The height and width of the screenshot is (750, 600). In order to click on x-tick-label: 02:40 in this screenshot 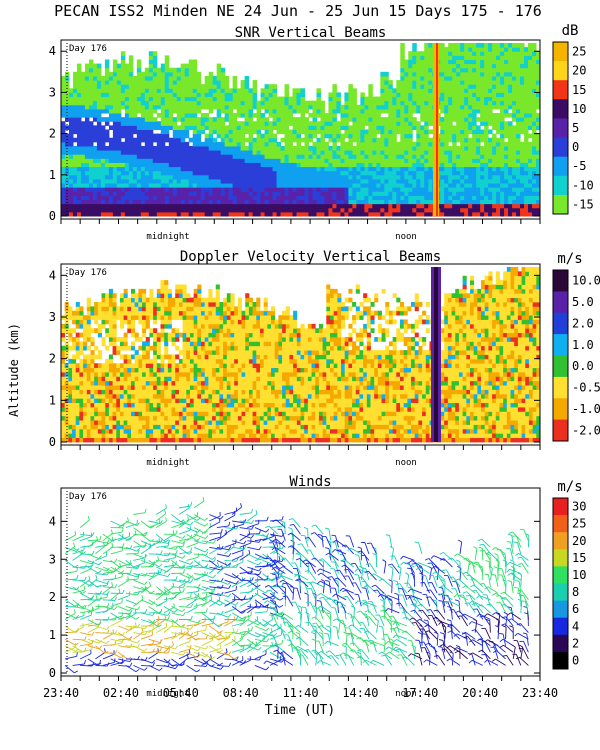, I will do `click(121, 693)`.